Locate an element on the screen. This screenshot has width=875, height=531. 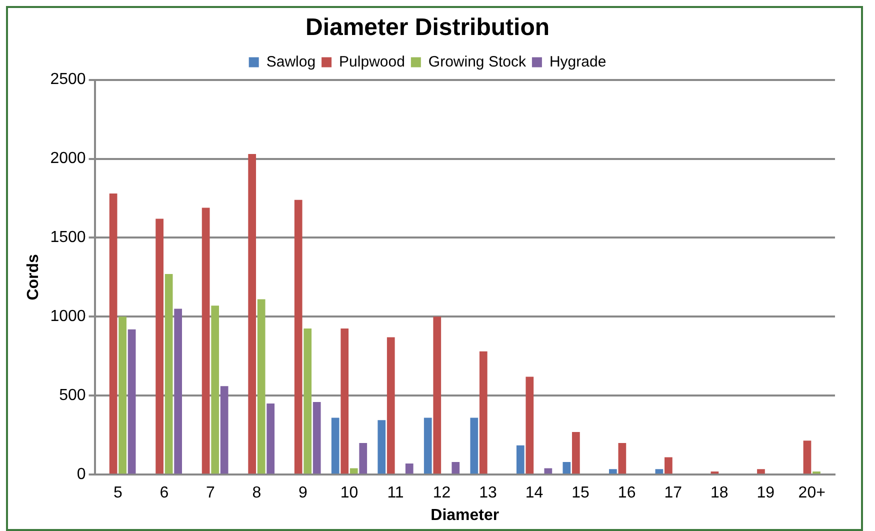
legend-label: Growing Stock is located at coordinates (477, 61).